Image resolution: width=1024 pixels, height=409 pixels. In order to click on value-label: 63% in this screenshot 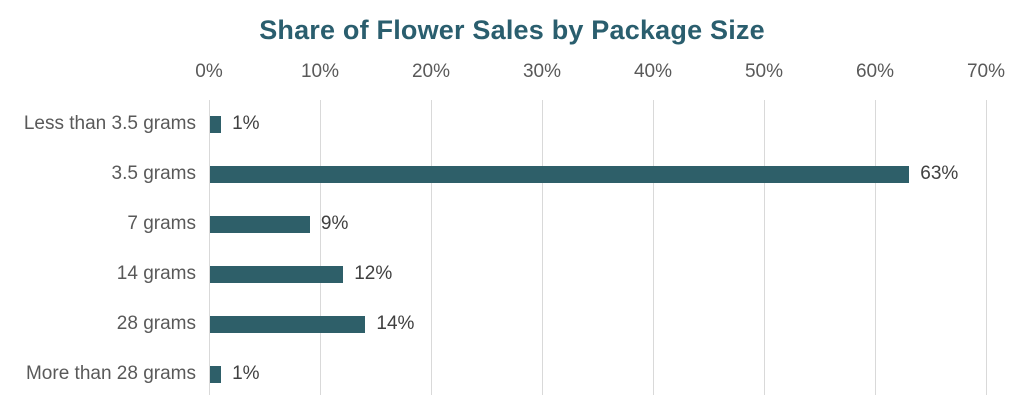, I will do `click(939, 173)`.